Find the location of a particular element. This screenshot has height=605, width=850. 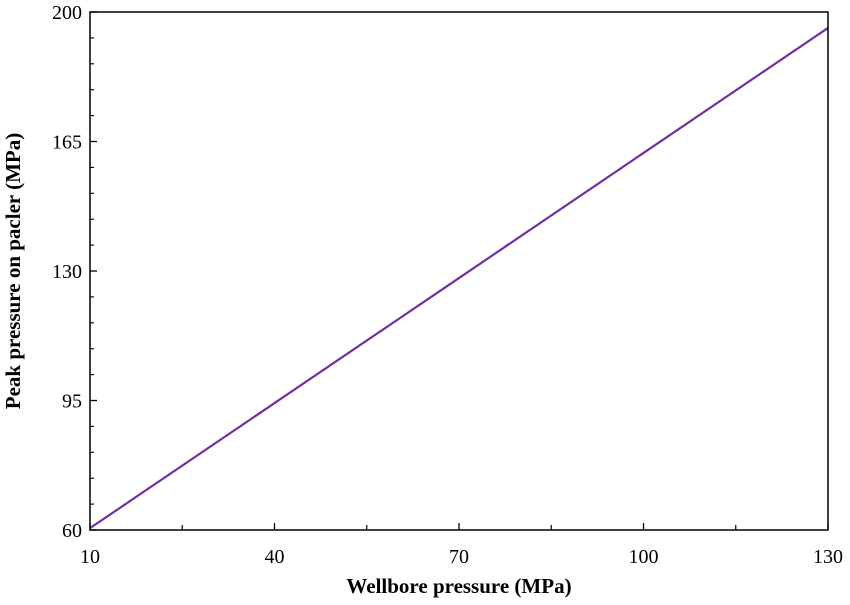

x-tick-labels: 10 40 70 100 130 is located at coordinates (461, 557).